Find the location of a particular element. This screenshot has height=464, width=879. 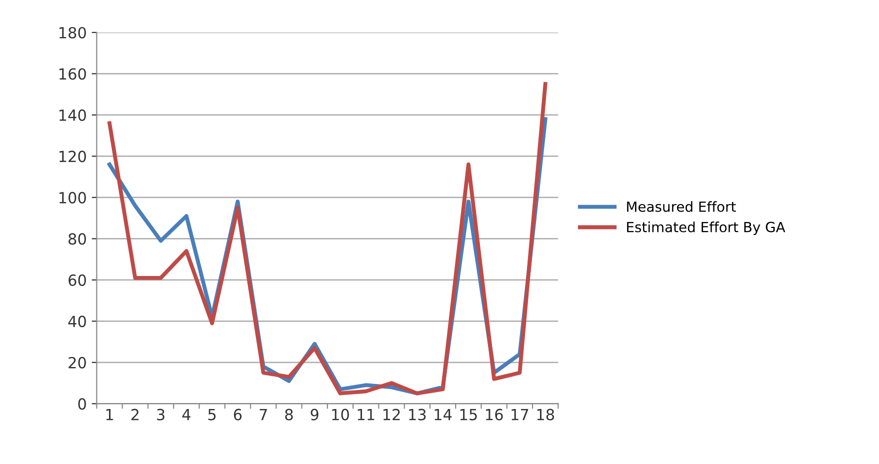

x-tick-label: 2 is located at coordinates (134, 414).